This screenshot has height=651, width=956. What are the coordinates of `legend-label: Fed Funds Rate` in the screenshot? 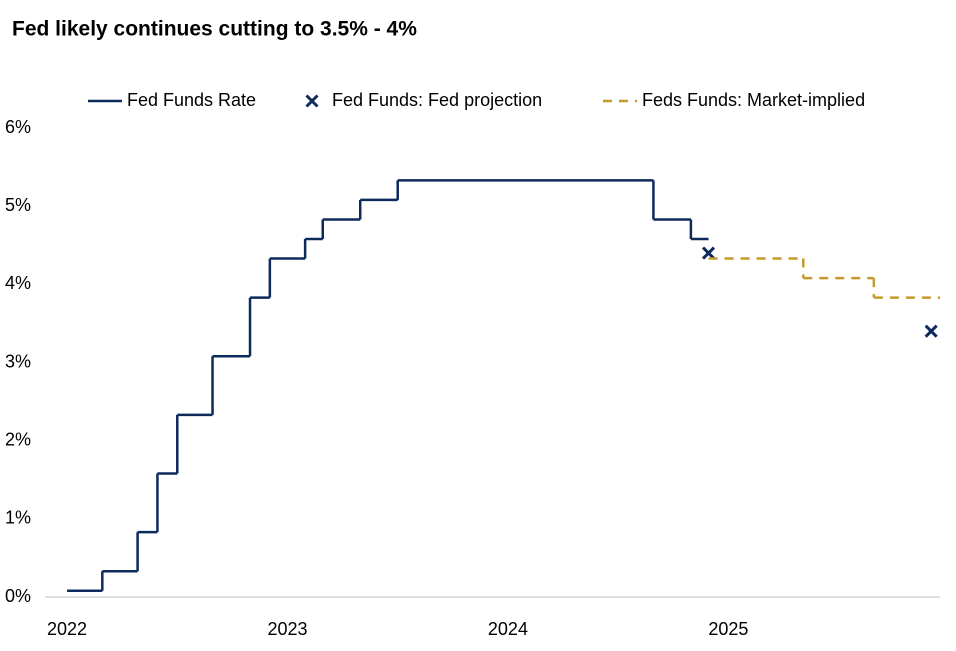 It's located at (191, 100).